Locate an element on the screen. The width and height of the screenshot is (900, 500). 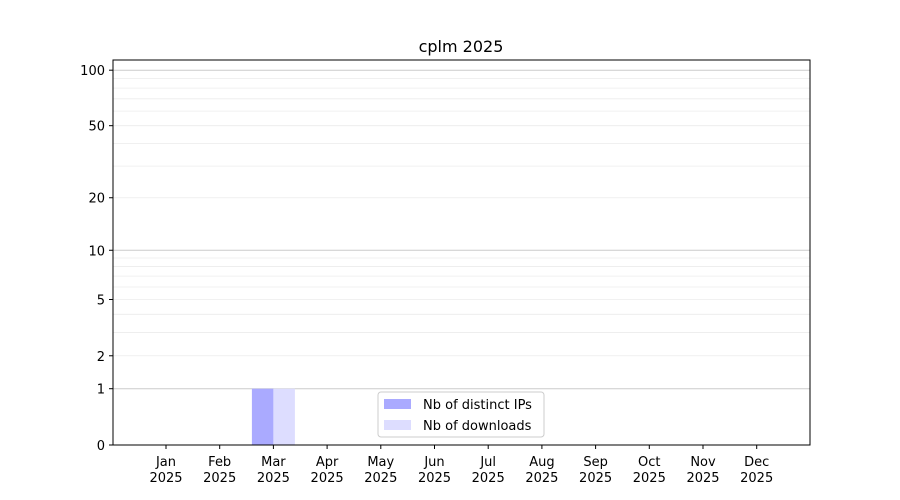
legend-label: Nb of distinct IPs is located at coordinates (477, 405).